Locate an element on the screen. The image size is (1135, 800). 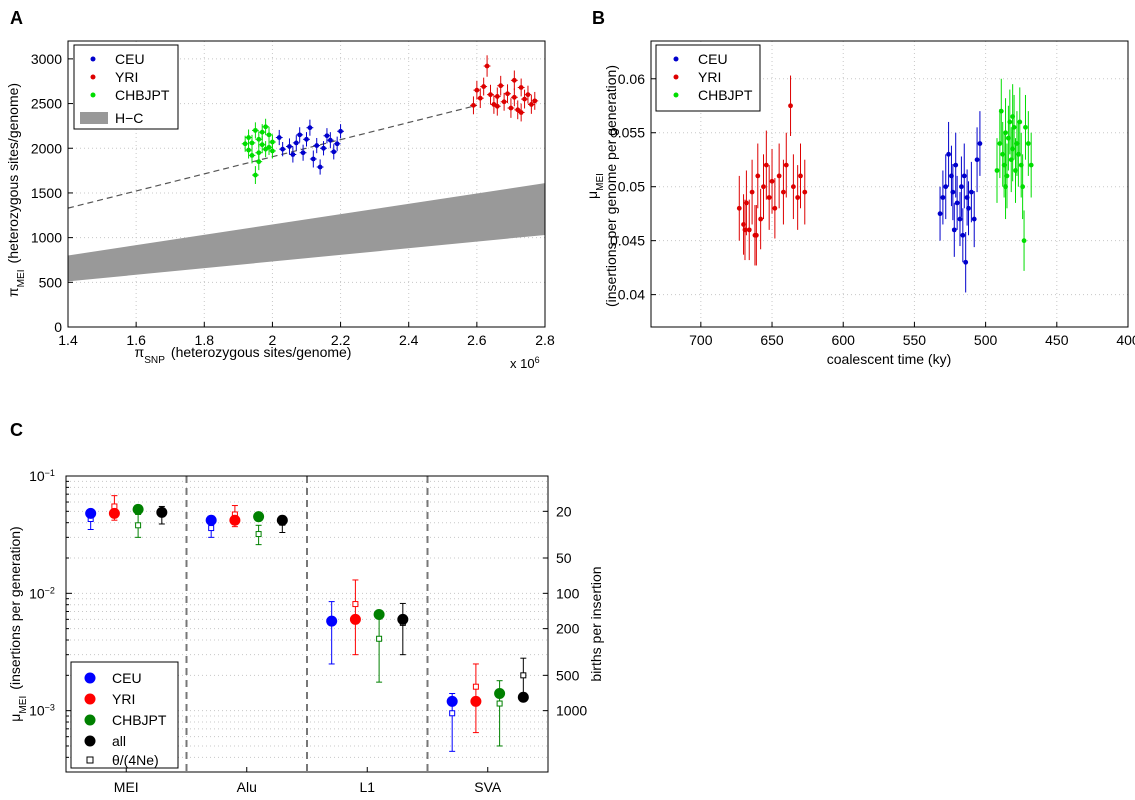
ytick-label-c: 10⁻³ is located at coordinates (42, 711).